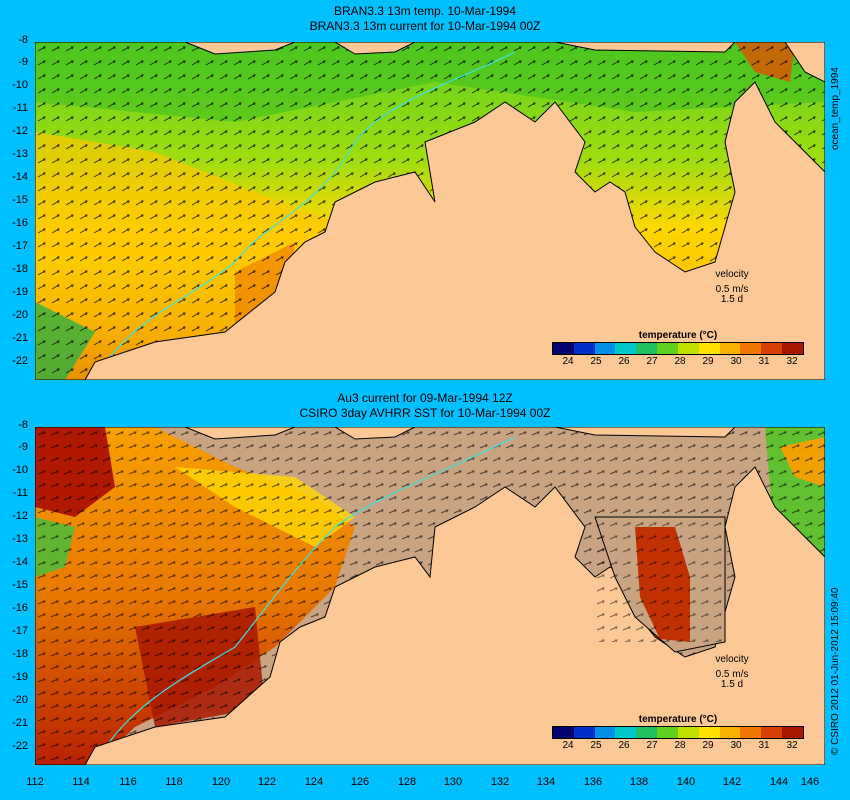 The image size is (850, 800). Describe the element at coordinates (624, 745) in the screenshot. I see `bottom-cbar-tick: 26` at that location.